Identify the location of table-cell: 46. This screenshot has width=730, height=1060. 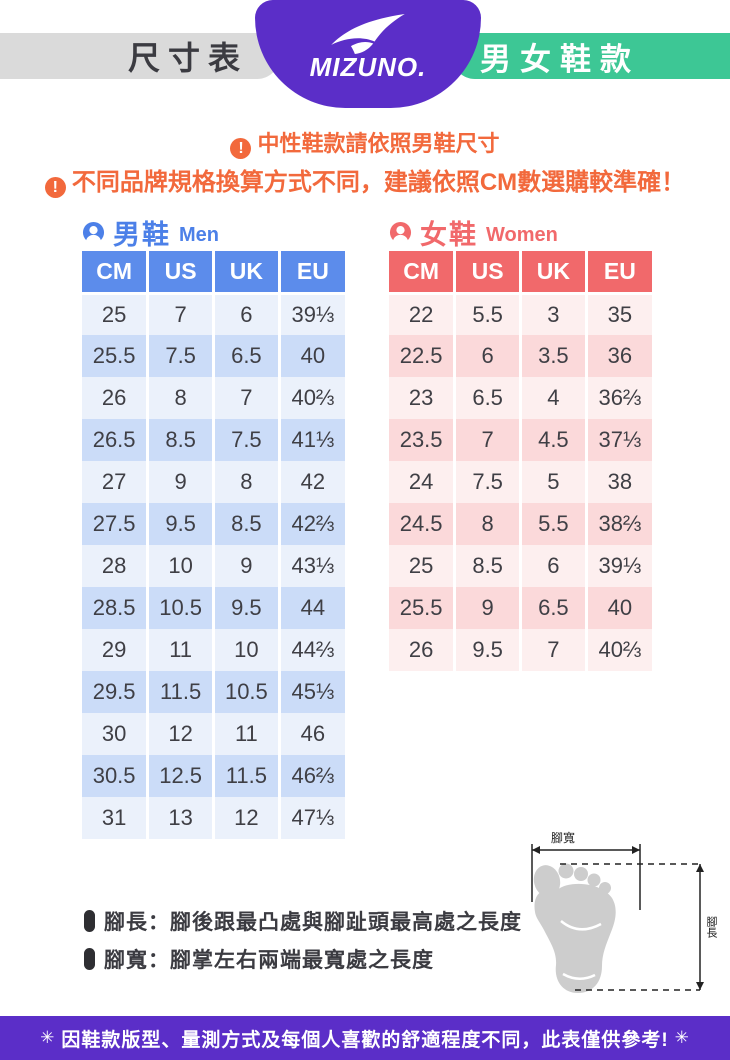
(311, 734).